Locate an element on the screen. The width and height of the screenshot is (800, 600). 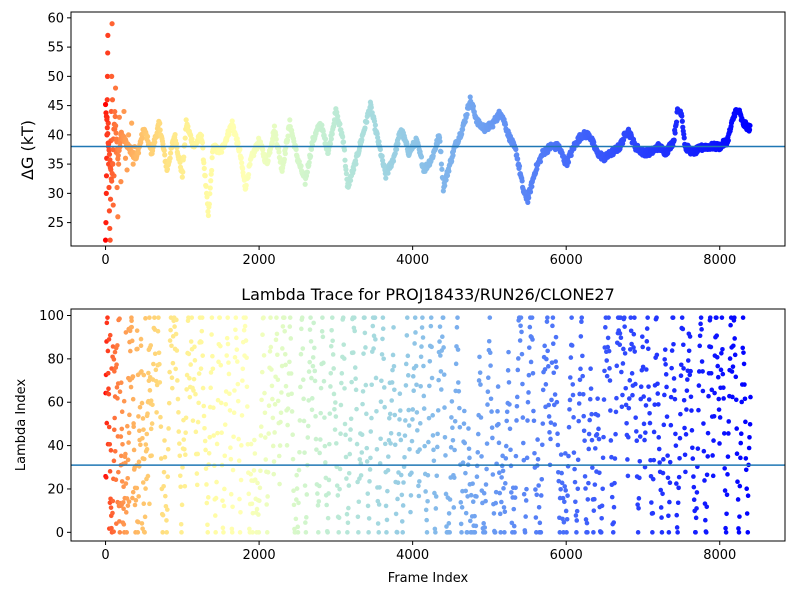
bottom-chart-title: Lambda Trace for PROJ18433/RUN26/CLONE27 is located at coordinates (428, 294).